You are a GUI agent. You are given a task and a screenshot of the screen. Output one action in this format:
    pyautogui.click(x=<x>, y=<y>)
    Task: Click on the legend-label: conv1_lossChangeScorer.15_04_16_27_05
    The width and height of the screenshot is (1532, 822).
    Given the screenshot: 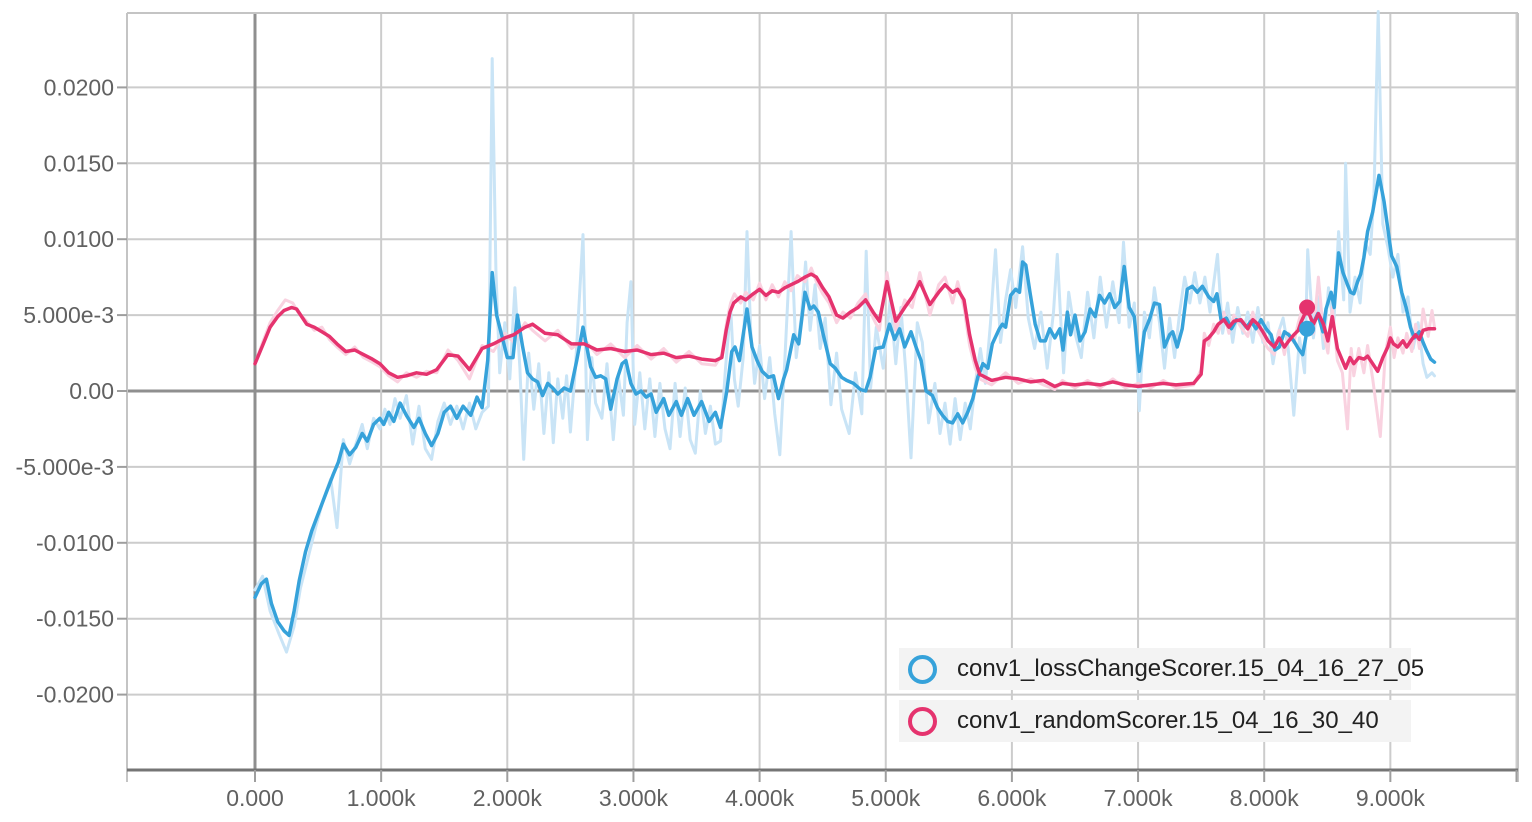 What is the action you would take?
    pyautogui.click(x=1191, y=668)
    